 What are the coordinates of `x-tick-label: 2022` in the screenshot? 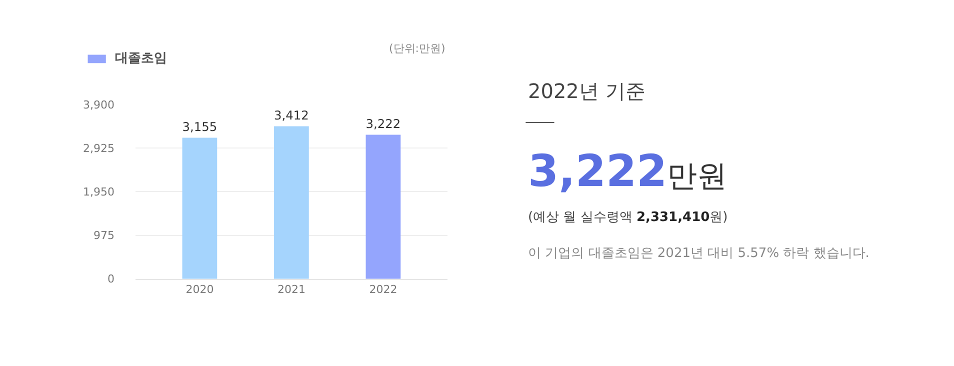 It's located at (383, 289).